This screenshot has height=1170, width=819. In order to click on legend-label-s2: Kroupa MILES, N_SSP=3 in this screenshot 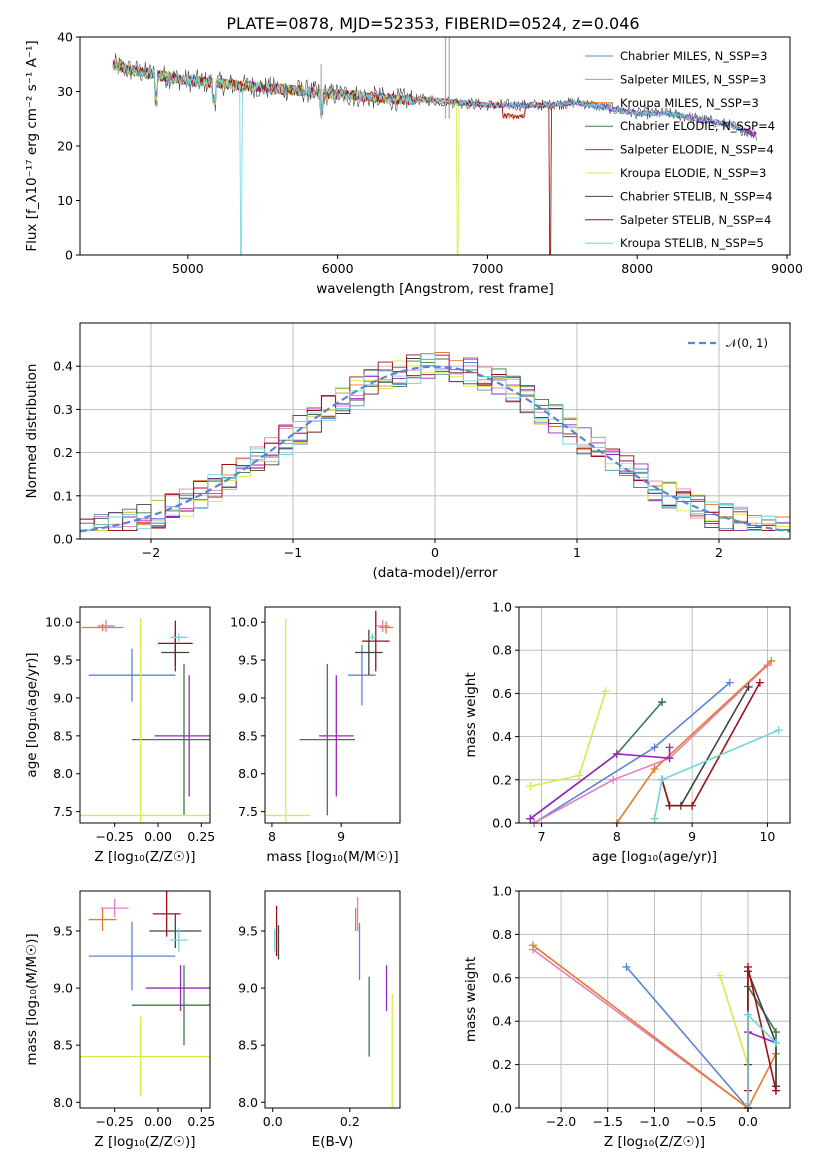, I will do `click(689, 103)`.